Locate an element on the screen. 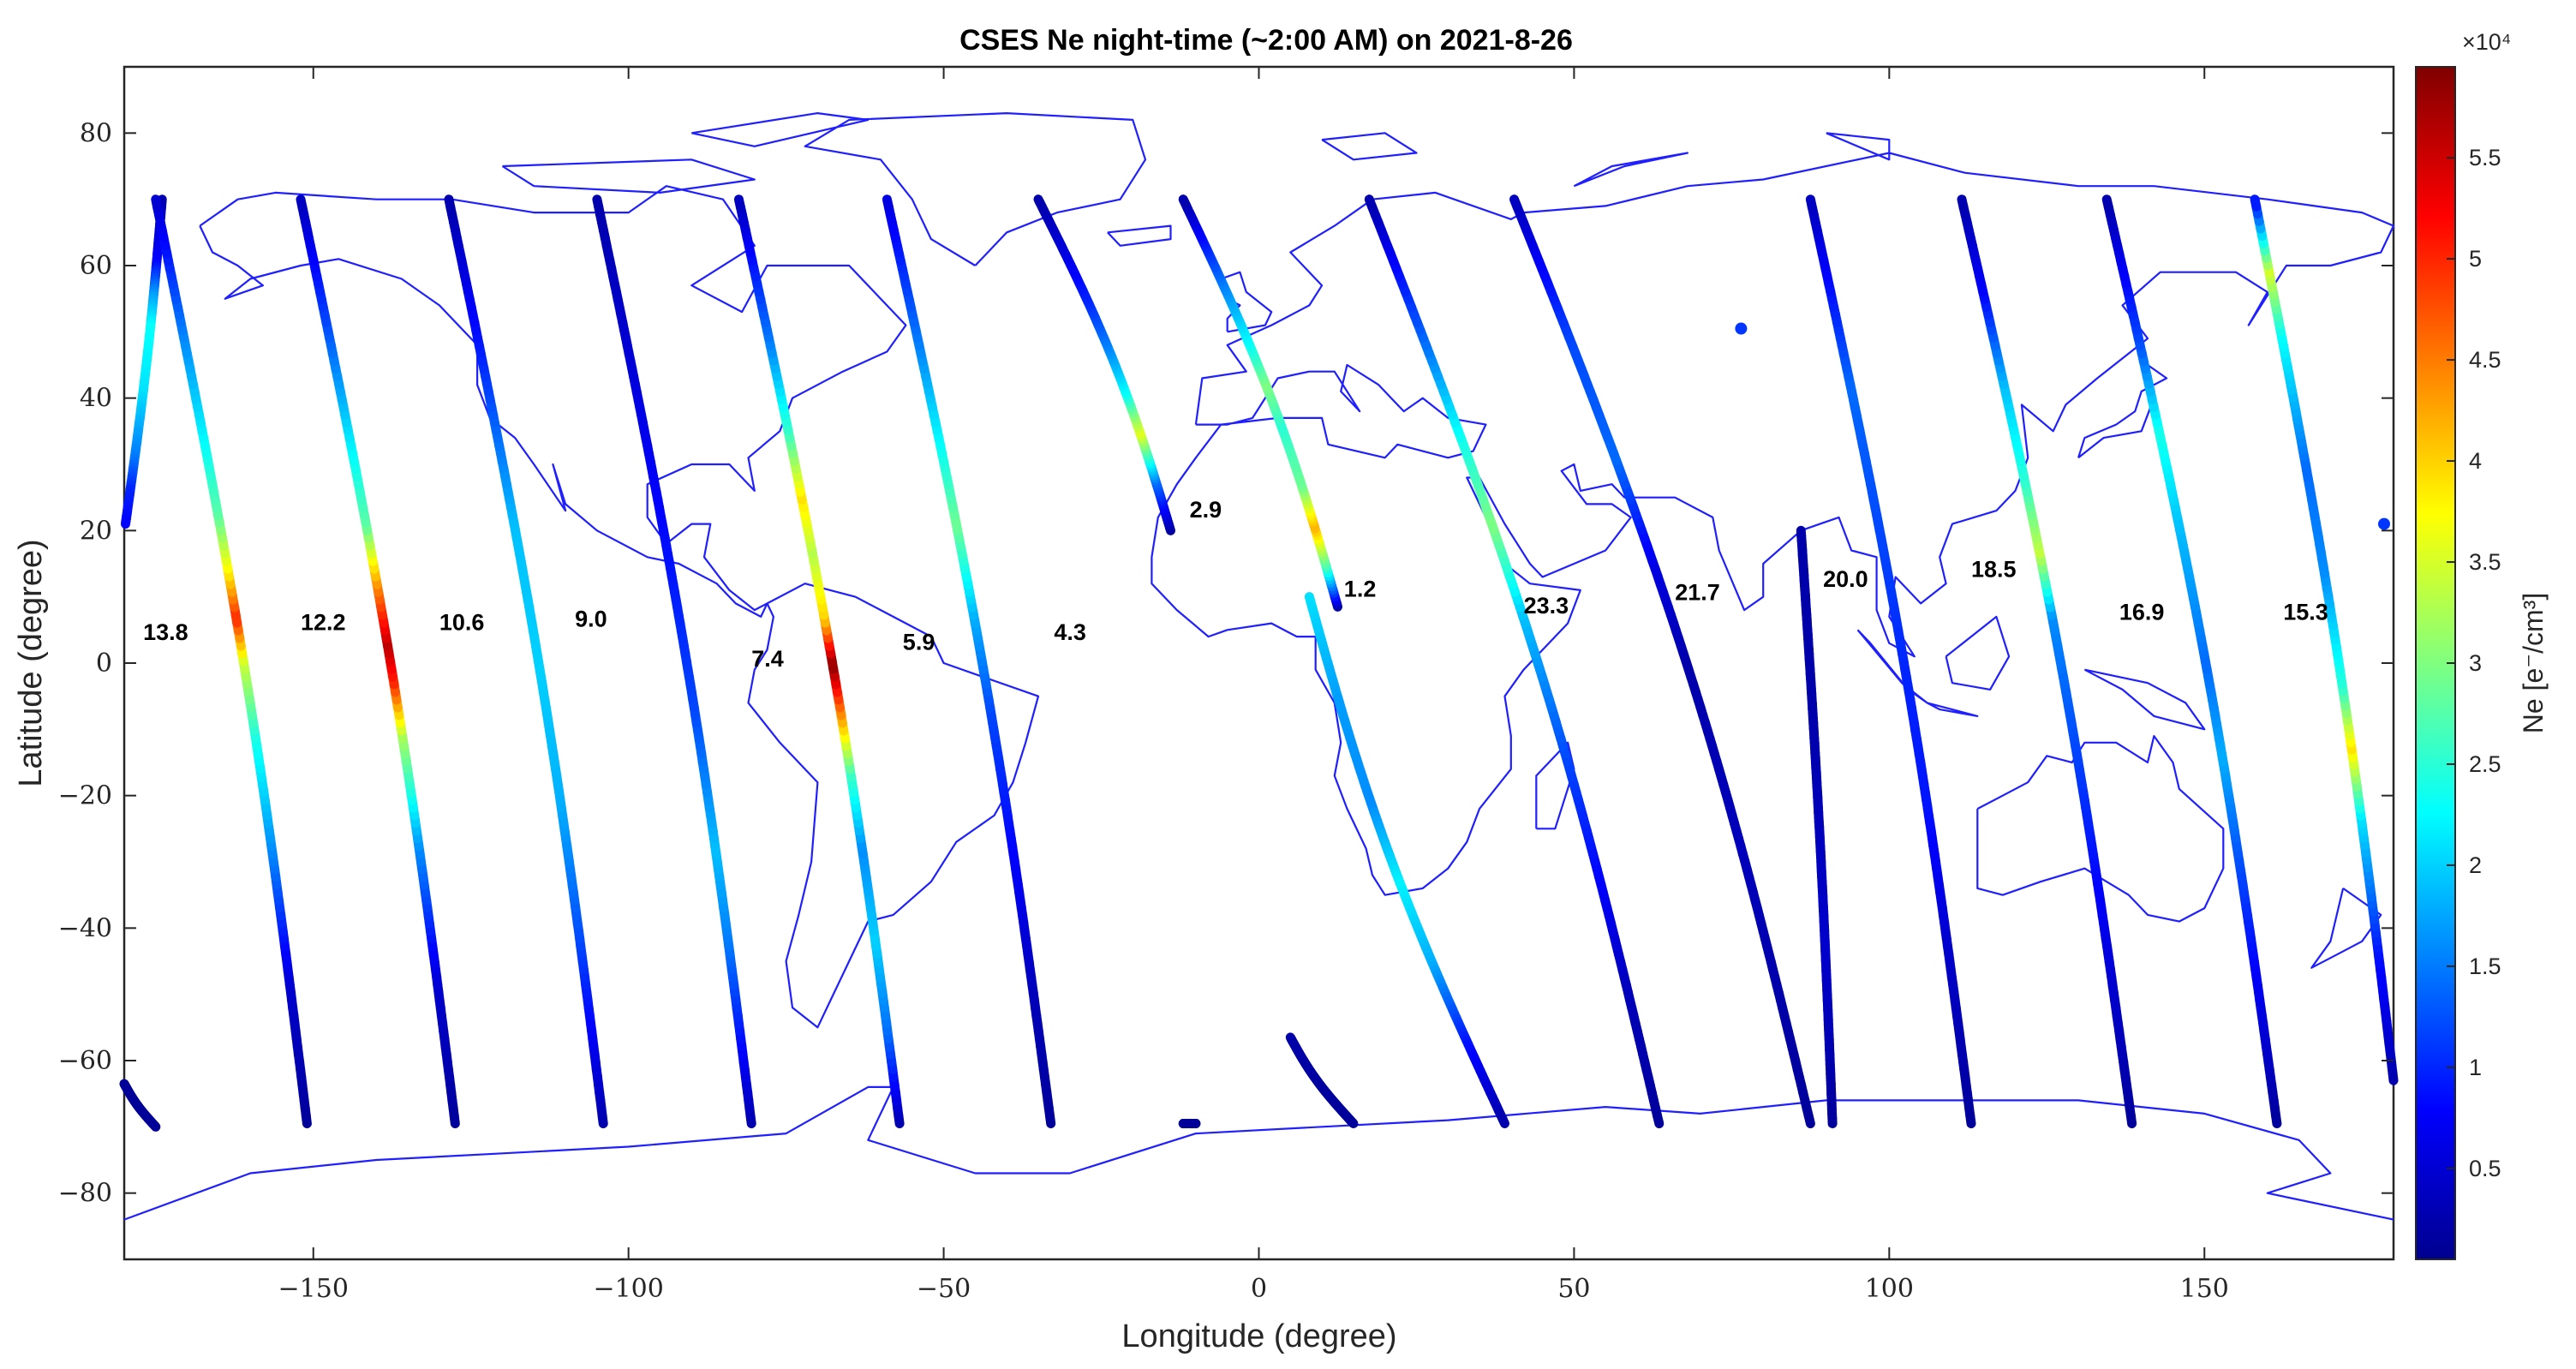 This screenshot has width=2576, height=1369. orbit-label: 5.9 is located at coordinates (919, 642).